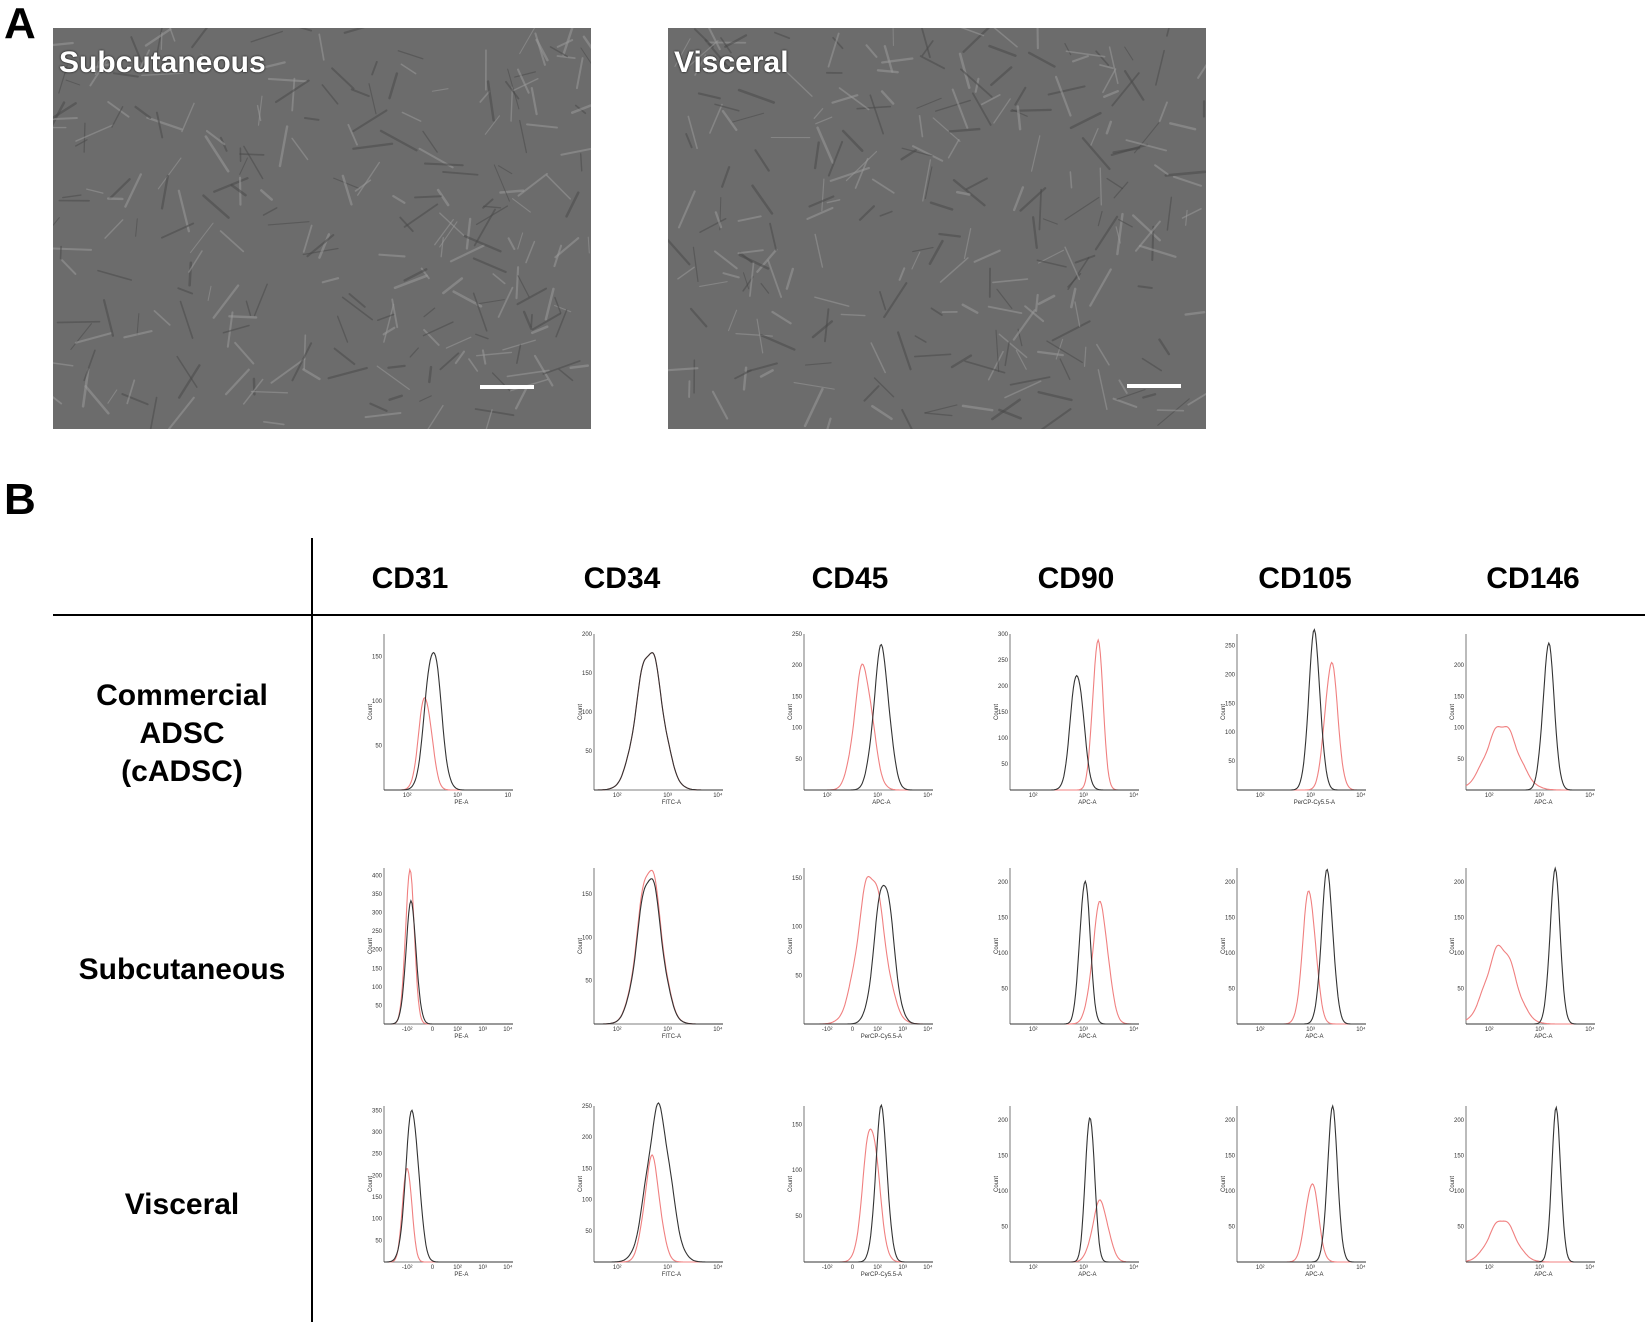 The width and height of the screenshot is (1645, 1322). What do you see at coordinates (671, 803) in the screenshot?
I see `x-axis-label: FITC-A` at bounding box center [671, 803].